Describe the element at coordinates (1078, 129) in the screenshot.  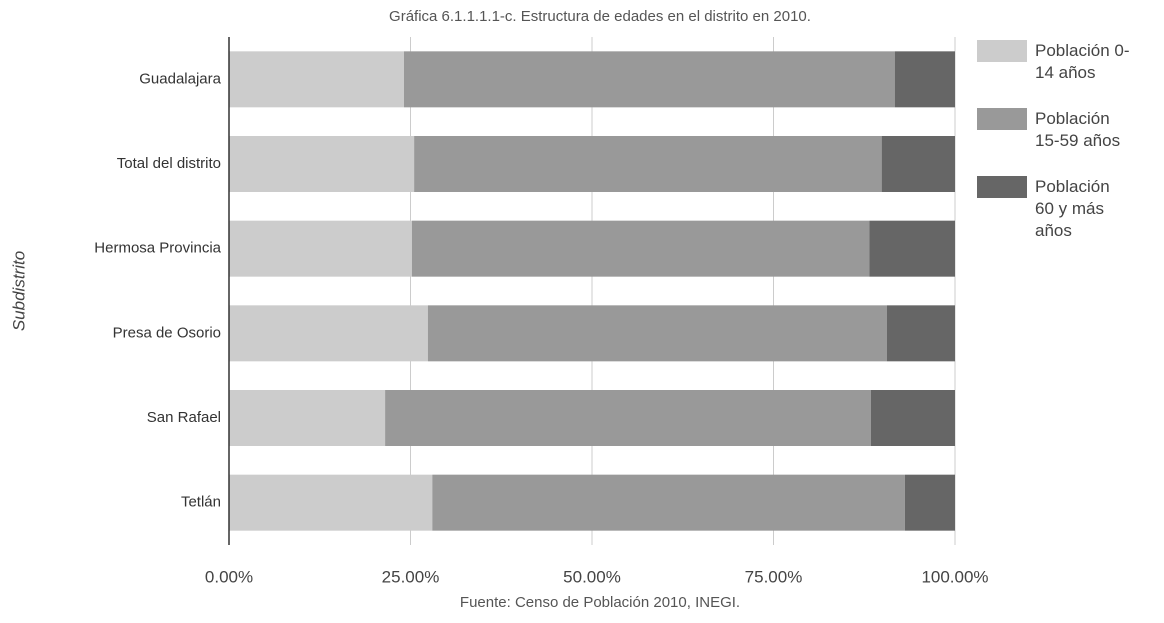
I see `legend-label: Población 15-59 años` at that location.